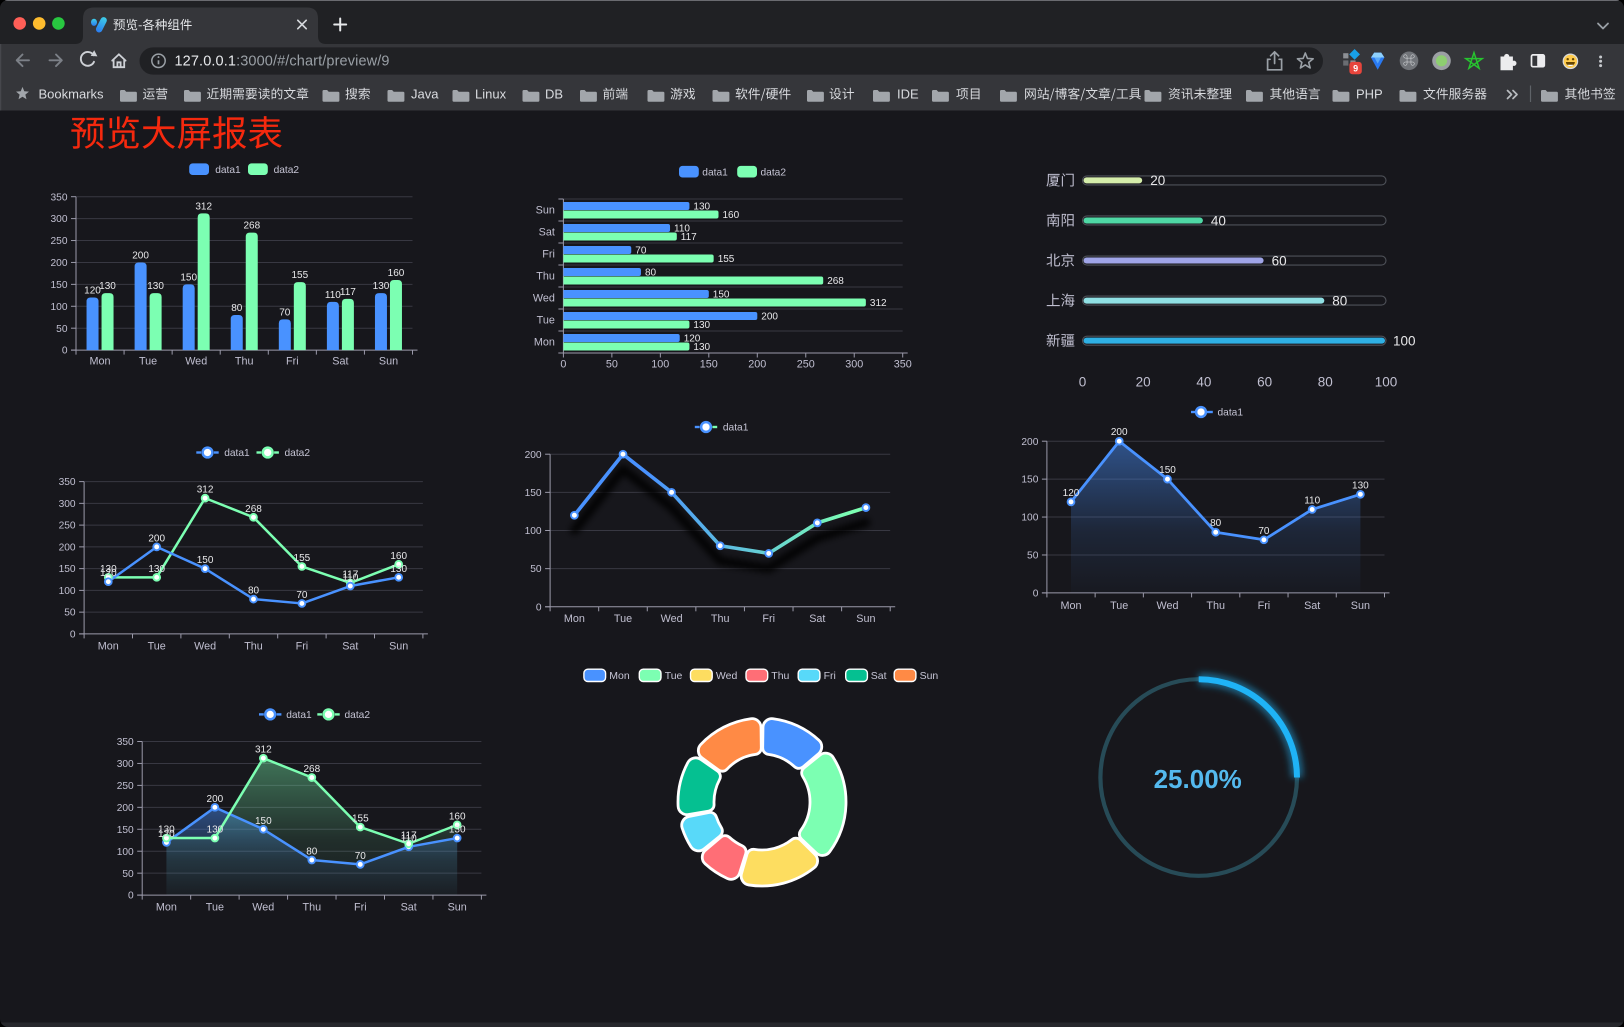 The image size is (1624, 1027). What do you see at coordinates (715, 172) in the screenshot?
I see `svg-text: data1` at bounding box center [715, 172].